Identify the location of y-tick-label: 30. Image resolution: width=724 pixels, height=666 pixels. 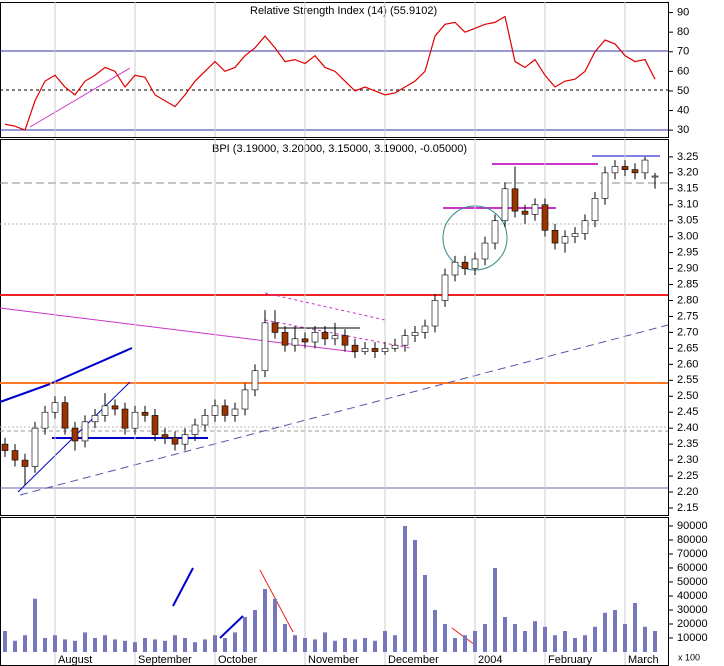
(683, 130).